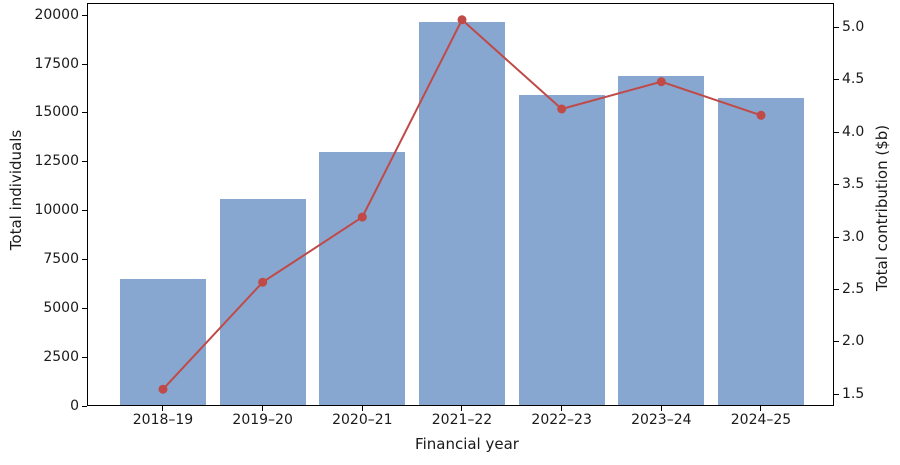 The width and height of the screenshot is (900, 465). I want to click on x-tick-label: 2023–24, so click(661, 420).